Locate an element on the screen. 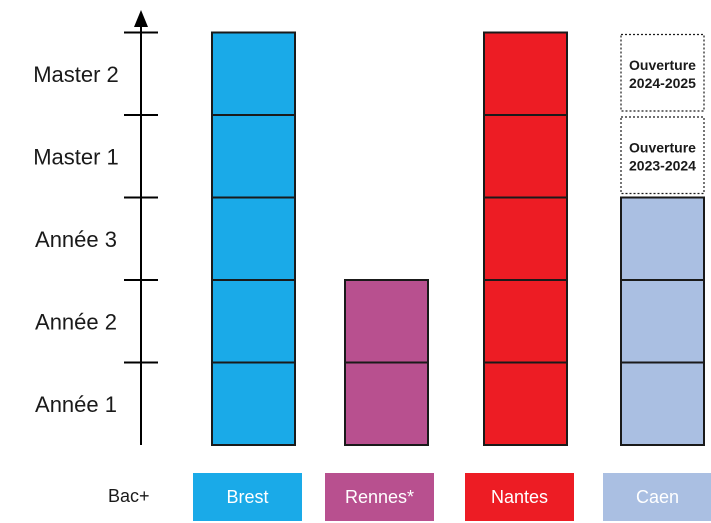 This screenshot has width=711, height=523. campus-label: Nantes is located at coordinates (519, 497).